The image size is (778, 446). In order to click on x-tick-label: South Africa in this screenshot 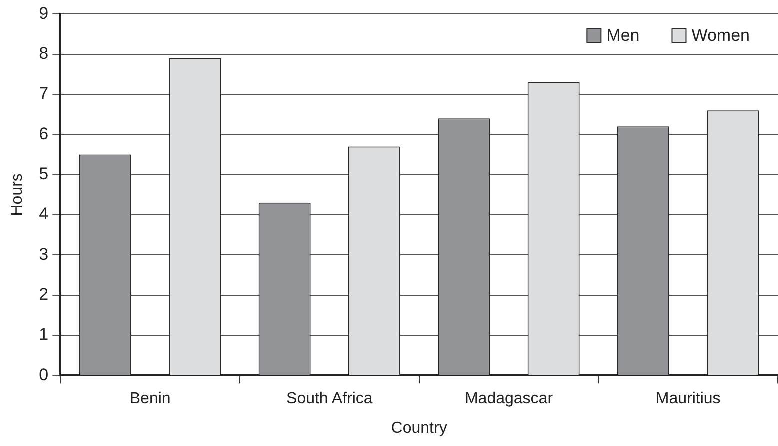, I will do `click(329, 399)`.